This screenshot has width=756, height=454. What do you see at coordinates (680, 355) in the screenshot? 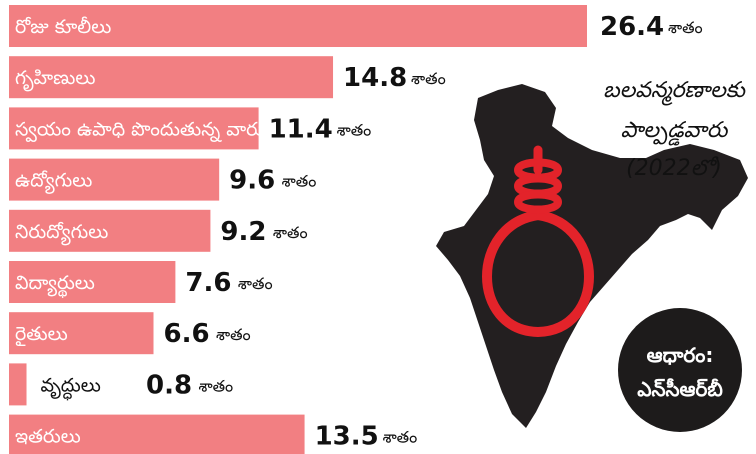
I see `source-label: ఆధారం:` at bounding box center [680, 355].